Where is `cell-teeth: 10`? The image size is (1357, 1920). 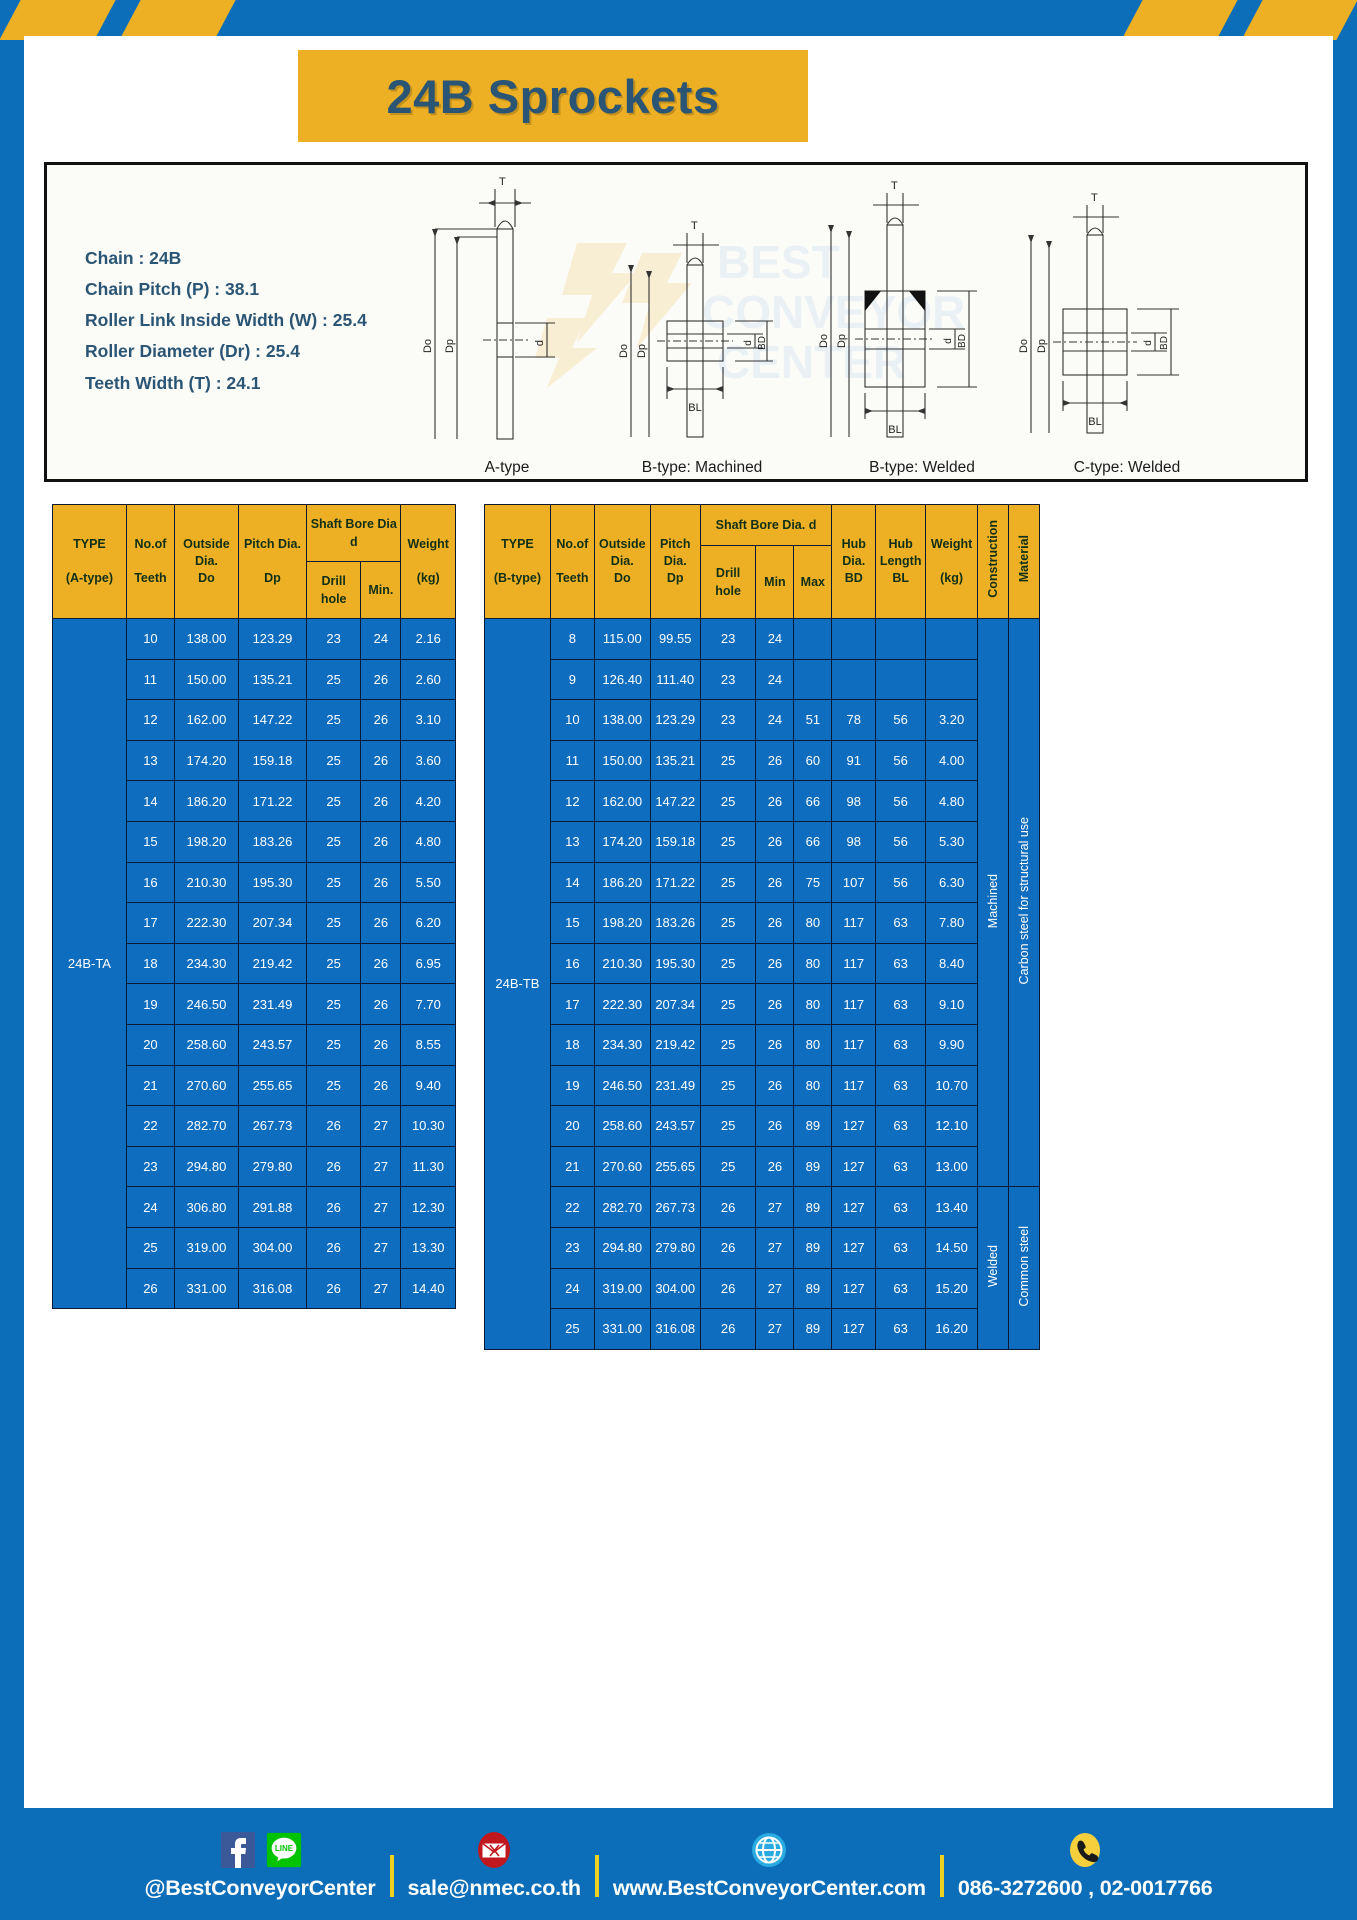
cell-teeth: 10 is located at coordinates (150, 639).